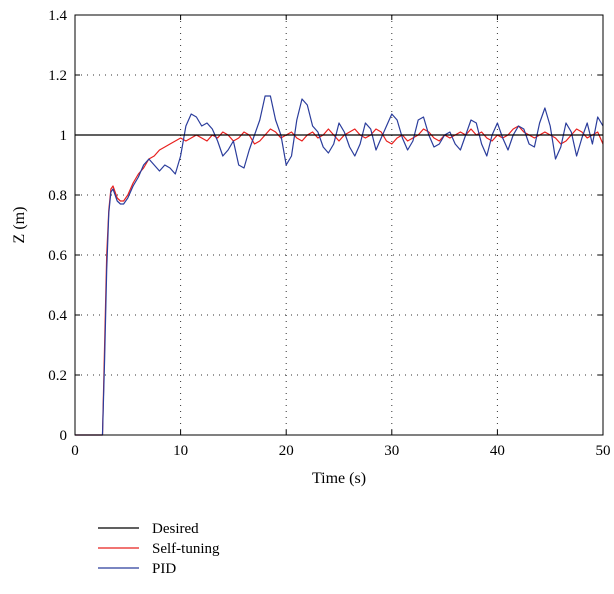  I want to click on legend: Desired Self-tuning PID, so click(159, 549).